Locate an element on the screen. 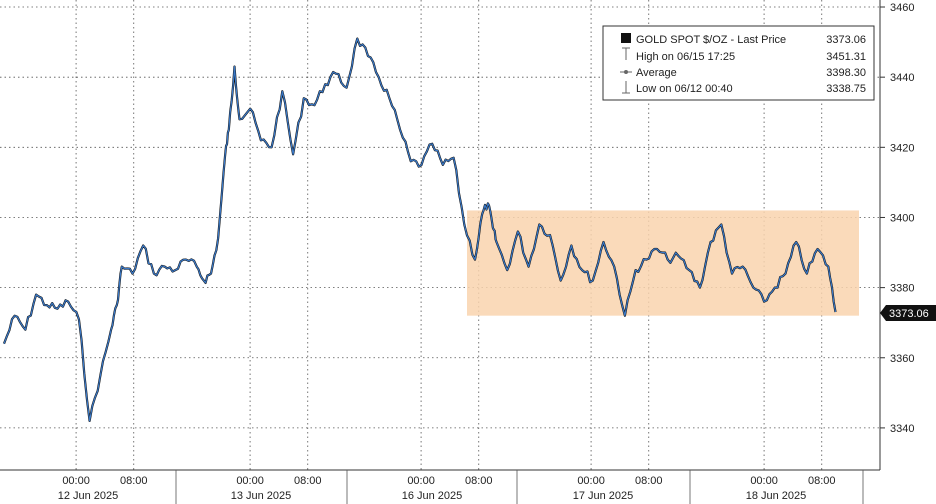 The height and width of the screenshot is (504, 936). x-date-label: 12 Jun 2025 is located at coordinates (88, 496).